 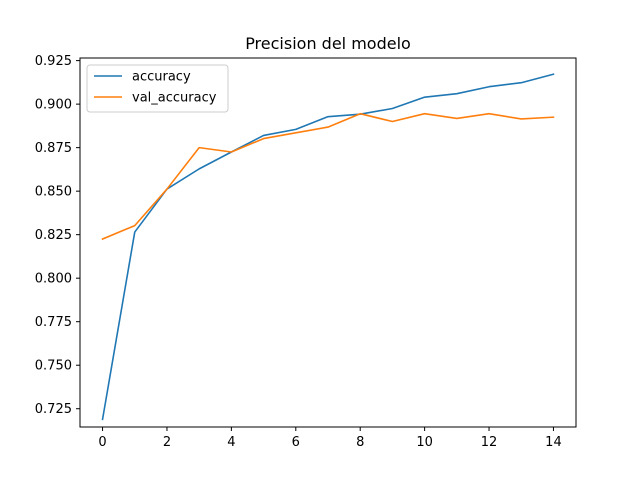 I want to click on y-tick-label: 0.775, so click(x=53, y=322).